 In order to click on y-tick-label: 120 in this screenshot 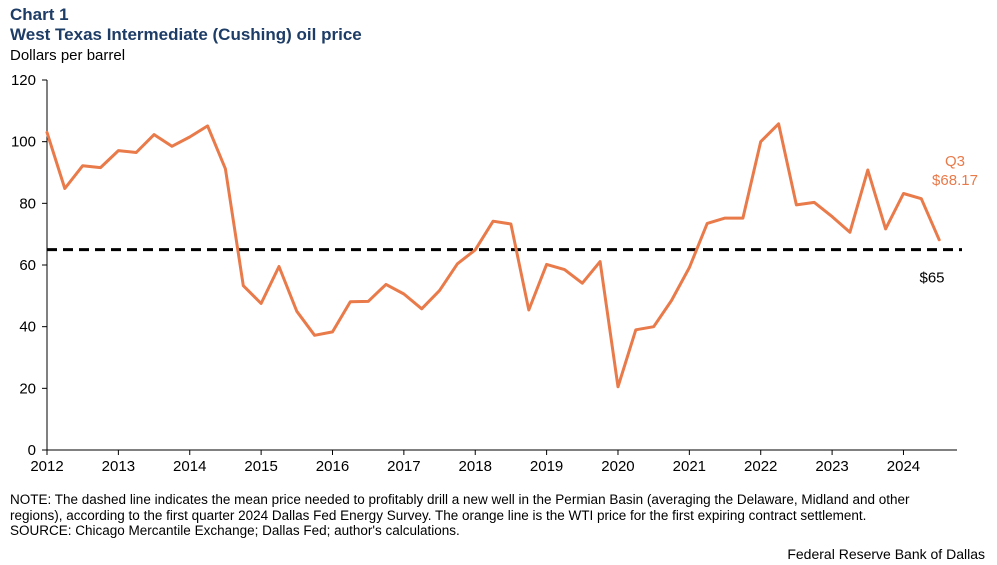, I will do `click(23, 80)`.